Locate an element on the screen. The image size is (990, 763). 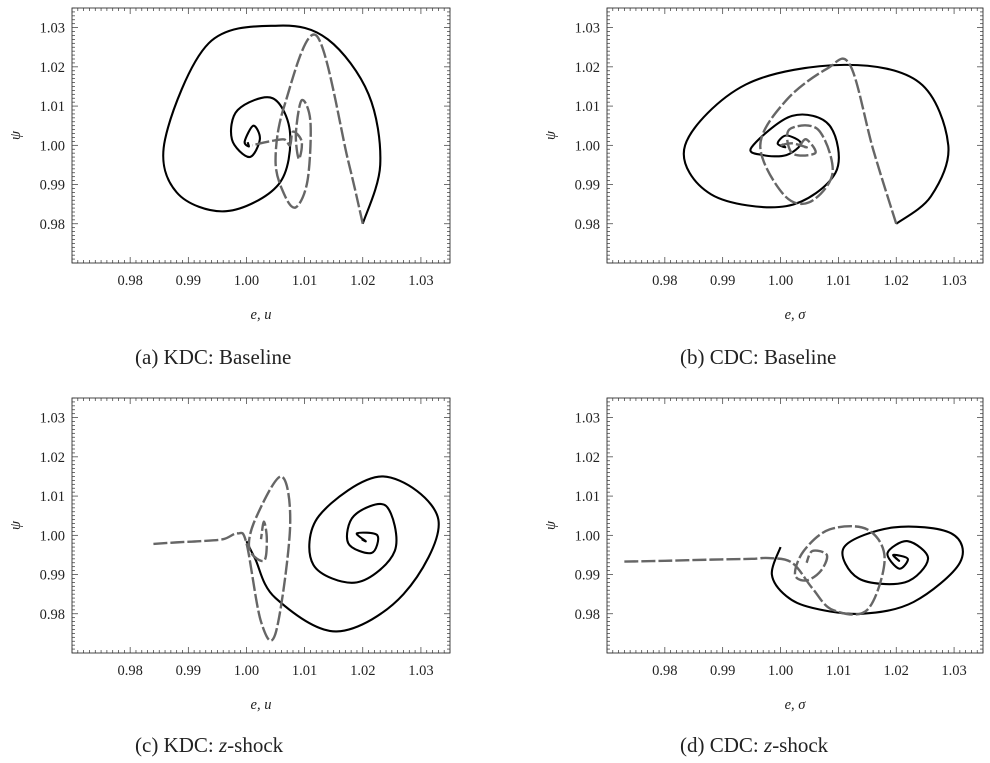
caption-a: (a) KDC: Baseline is located at coordinates (213, 357).